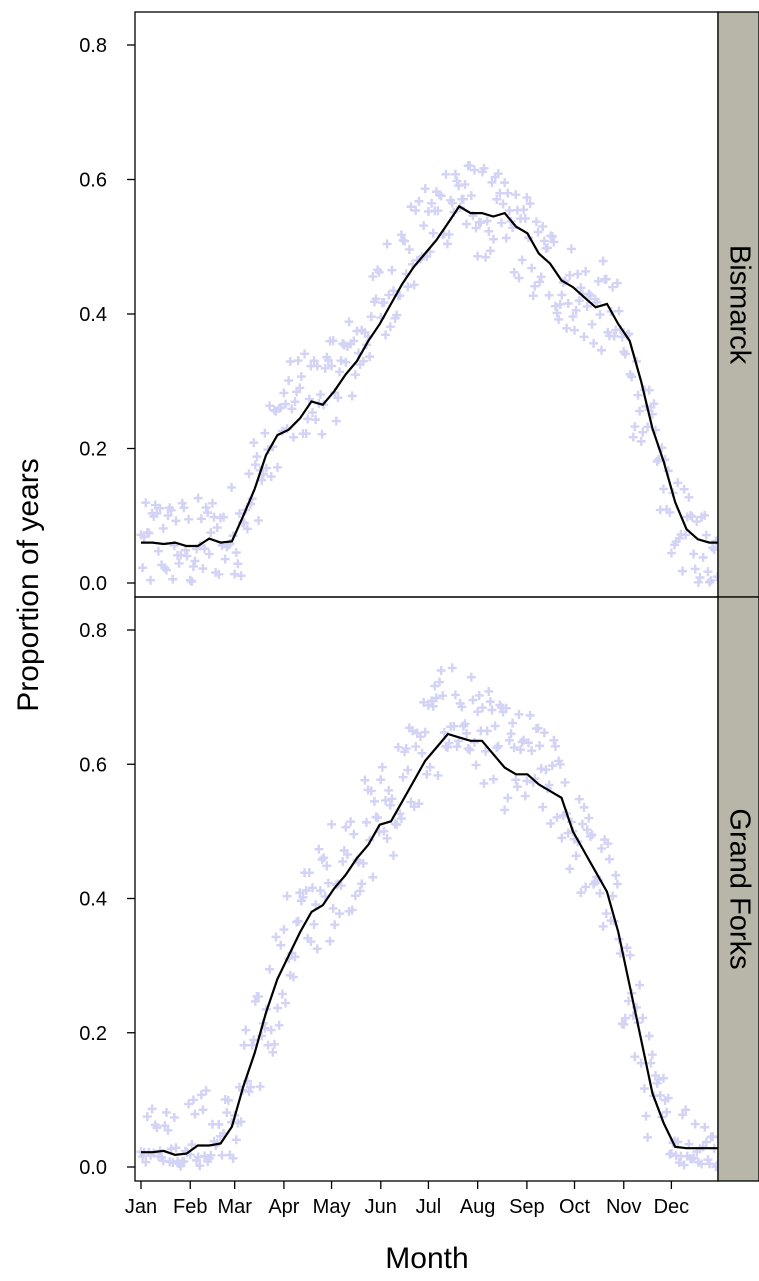  What do you see at coordinates (429, 1207) in the screenshot?
I see `x-tick-label: Jul` at bounding box center [429, 1207].